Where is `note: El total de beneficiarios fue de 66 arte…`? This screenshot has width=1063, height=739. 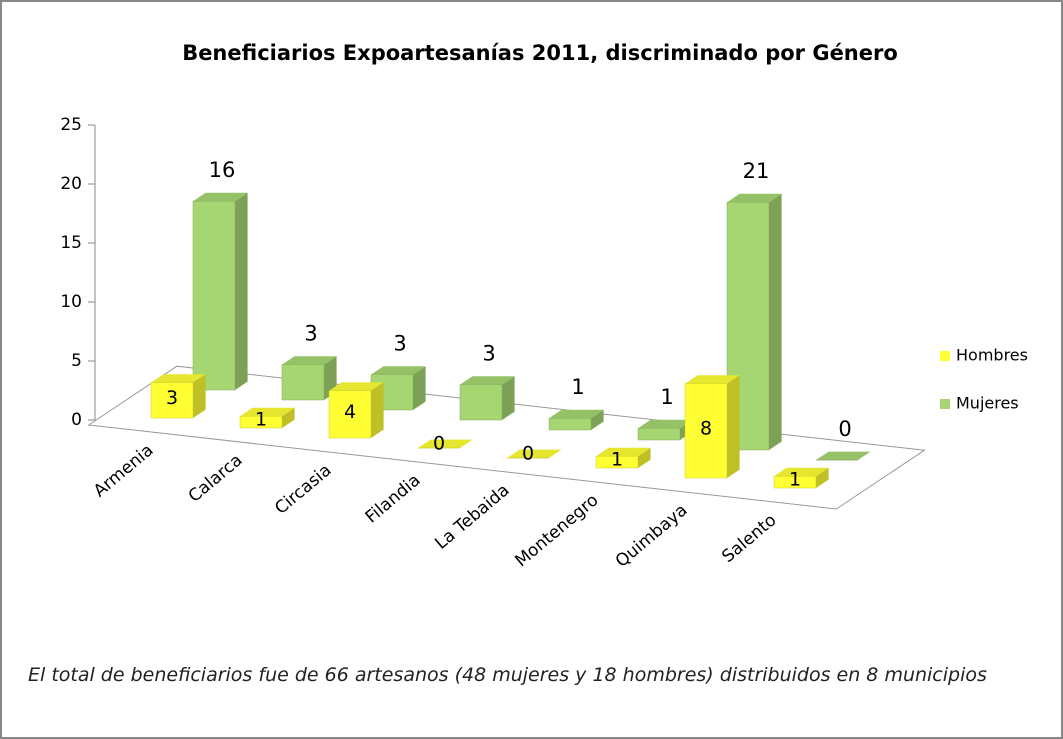 note: El total de beneficiarios fue de 66 arte… is located at coordinates (507, 675).